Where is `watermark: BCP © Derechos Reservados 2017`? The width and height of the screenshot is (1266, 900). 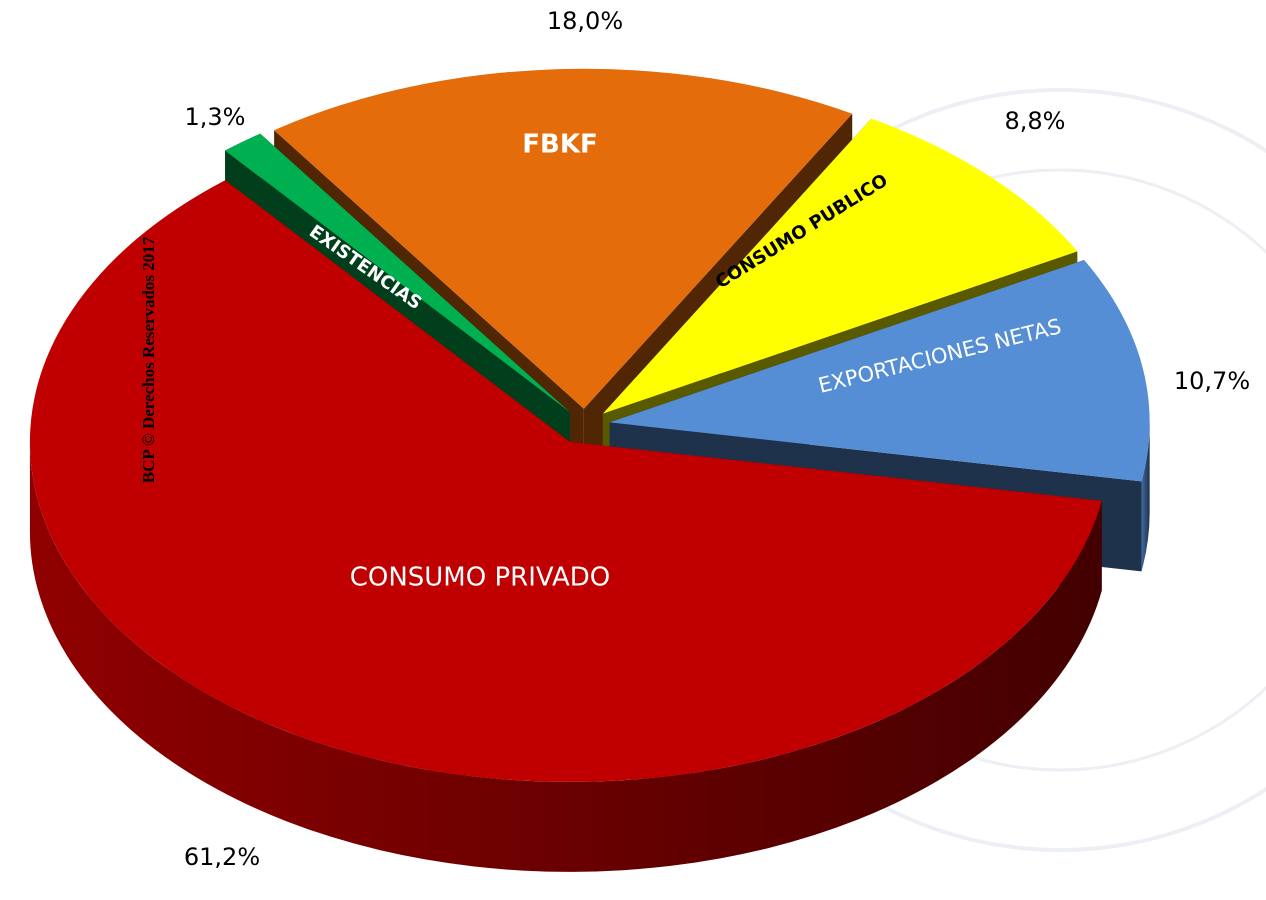
watermark: BCP © Derechos Reservados 2017 is located at coordinates (148, 359).